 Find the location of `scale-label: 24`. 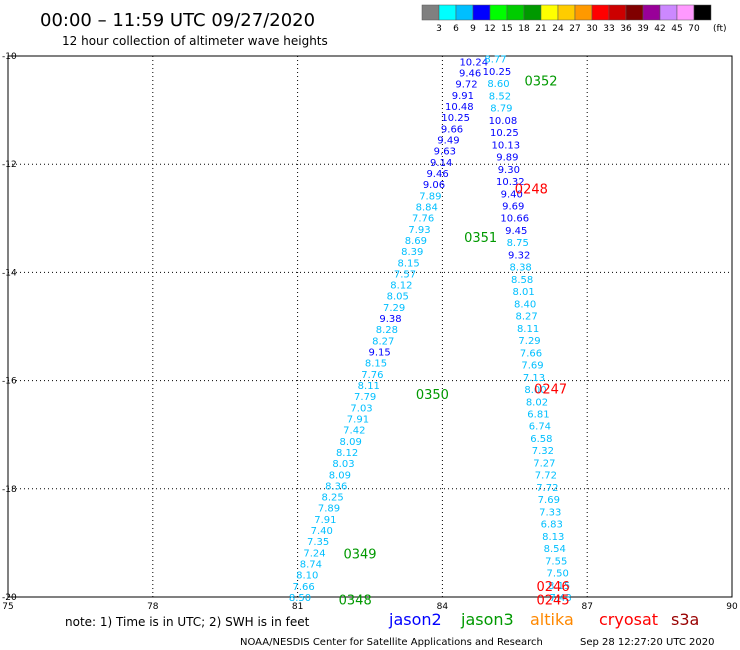

scale-label: 24 is located at coordinates (558, 29).